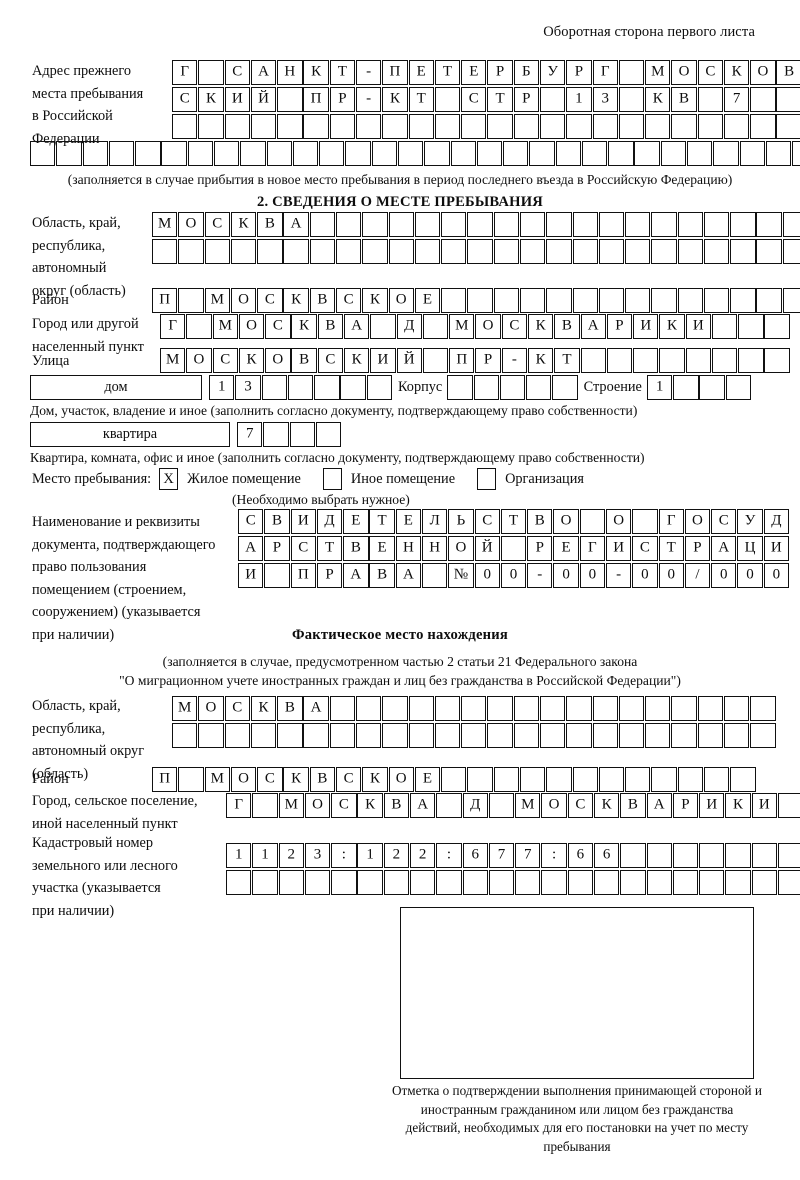  What do you see at coordinates (186, 434) in the screenshot?
I see `flat-line: квартира 7` at bounding box center [186, 434].